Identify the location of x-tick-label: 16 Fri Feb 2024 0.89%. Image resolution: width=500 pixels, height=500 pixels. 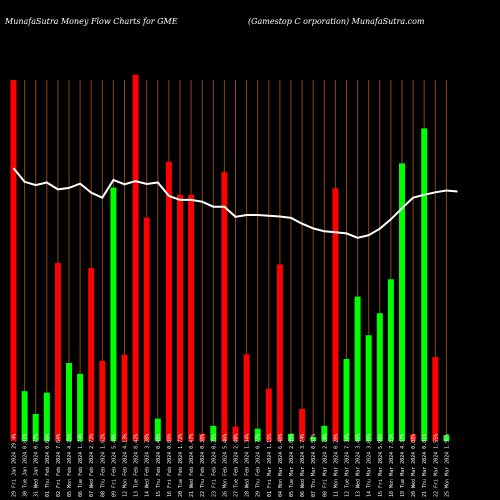
(170, 465).